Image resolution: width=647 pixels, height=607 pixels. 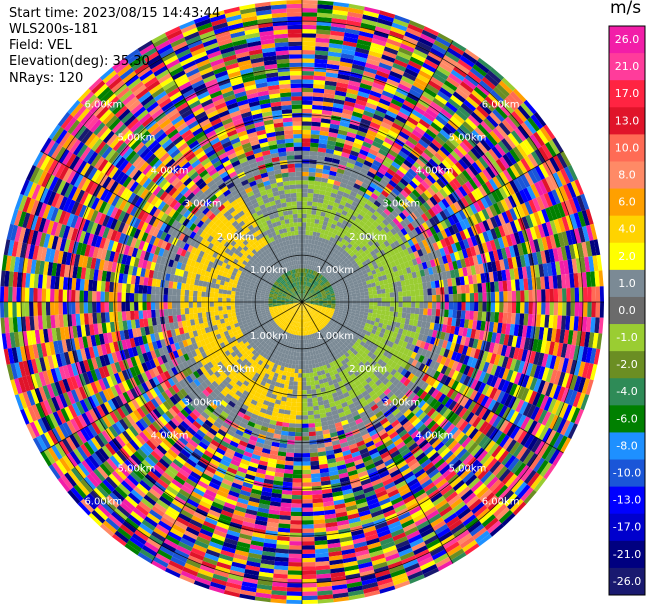 I want to click on colorbar-tick-label: -10.0, so click(x=627, y=473).